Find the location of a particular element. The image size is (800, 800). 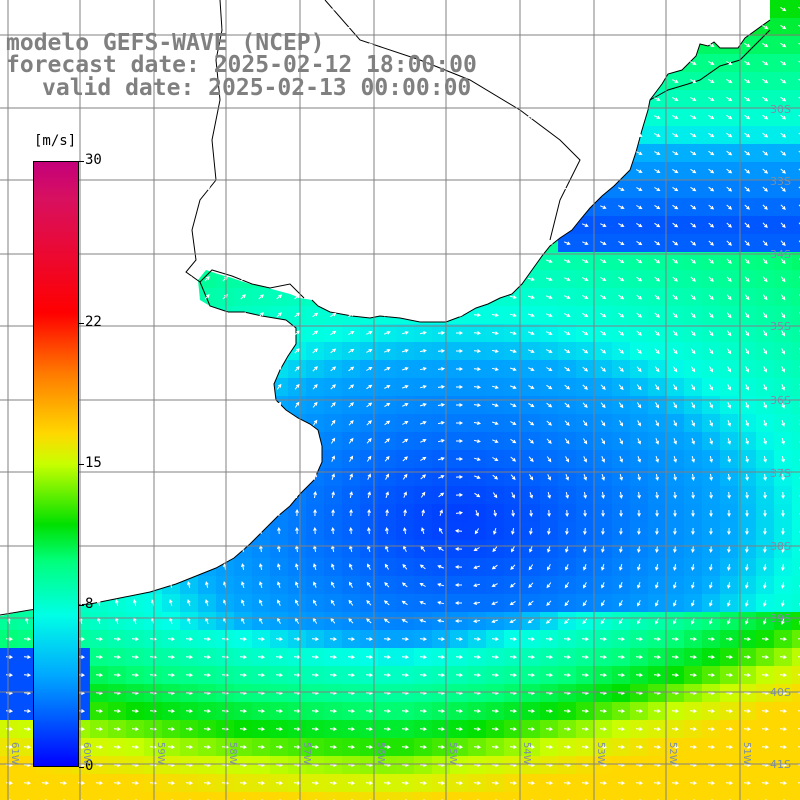

colorbar-tick-label: 22 is located at coordinates (93, 321).